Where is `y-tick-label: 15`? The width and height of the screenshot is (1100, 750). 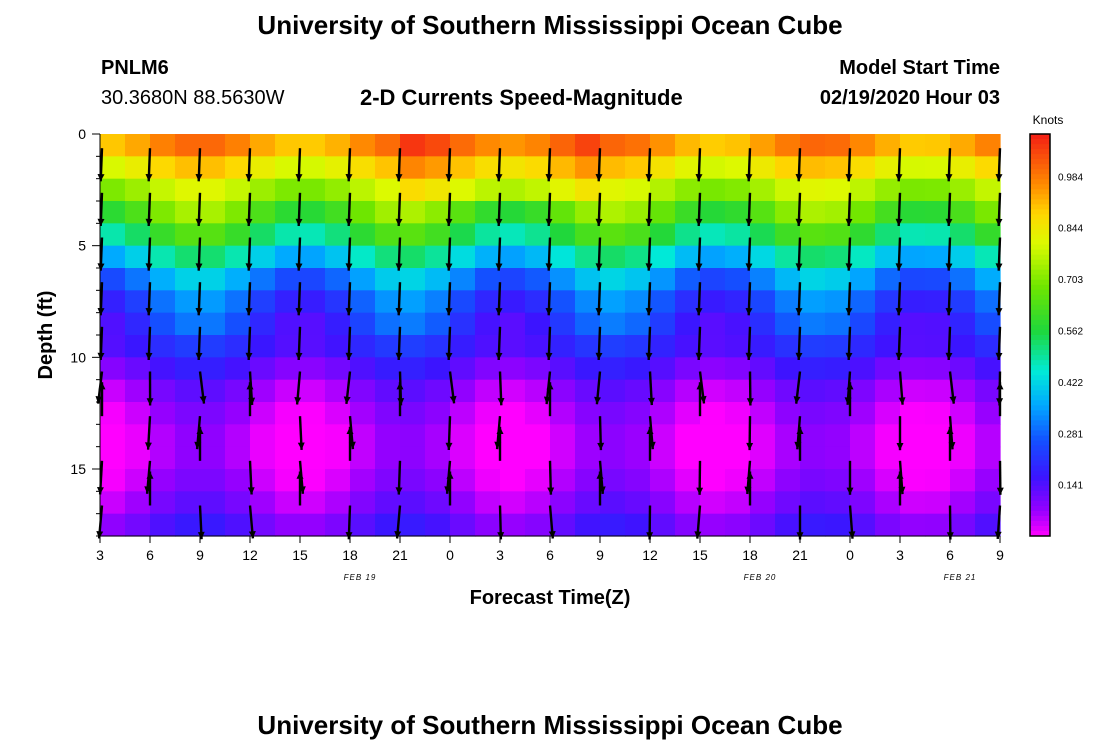 y-tick-label: 15 is located at coordinates (78, 469).